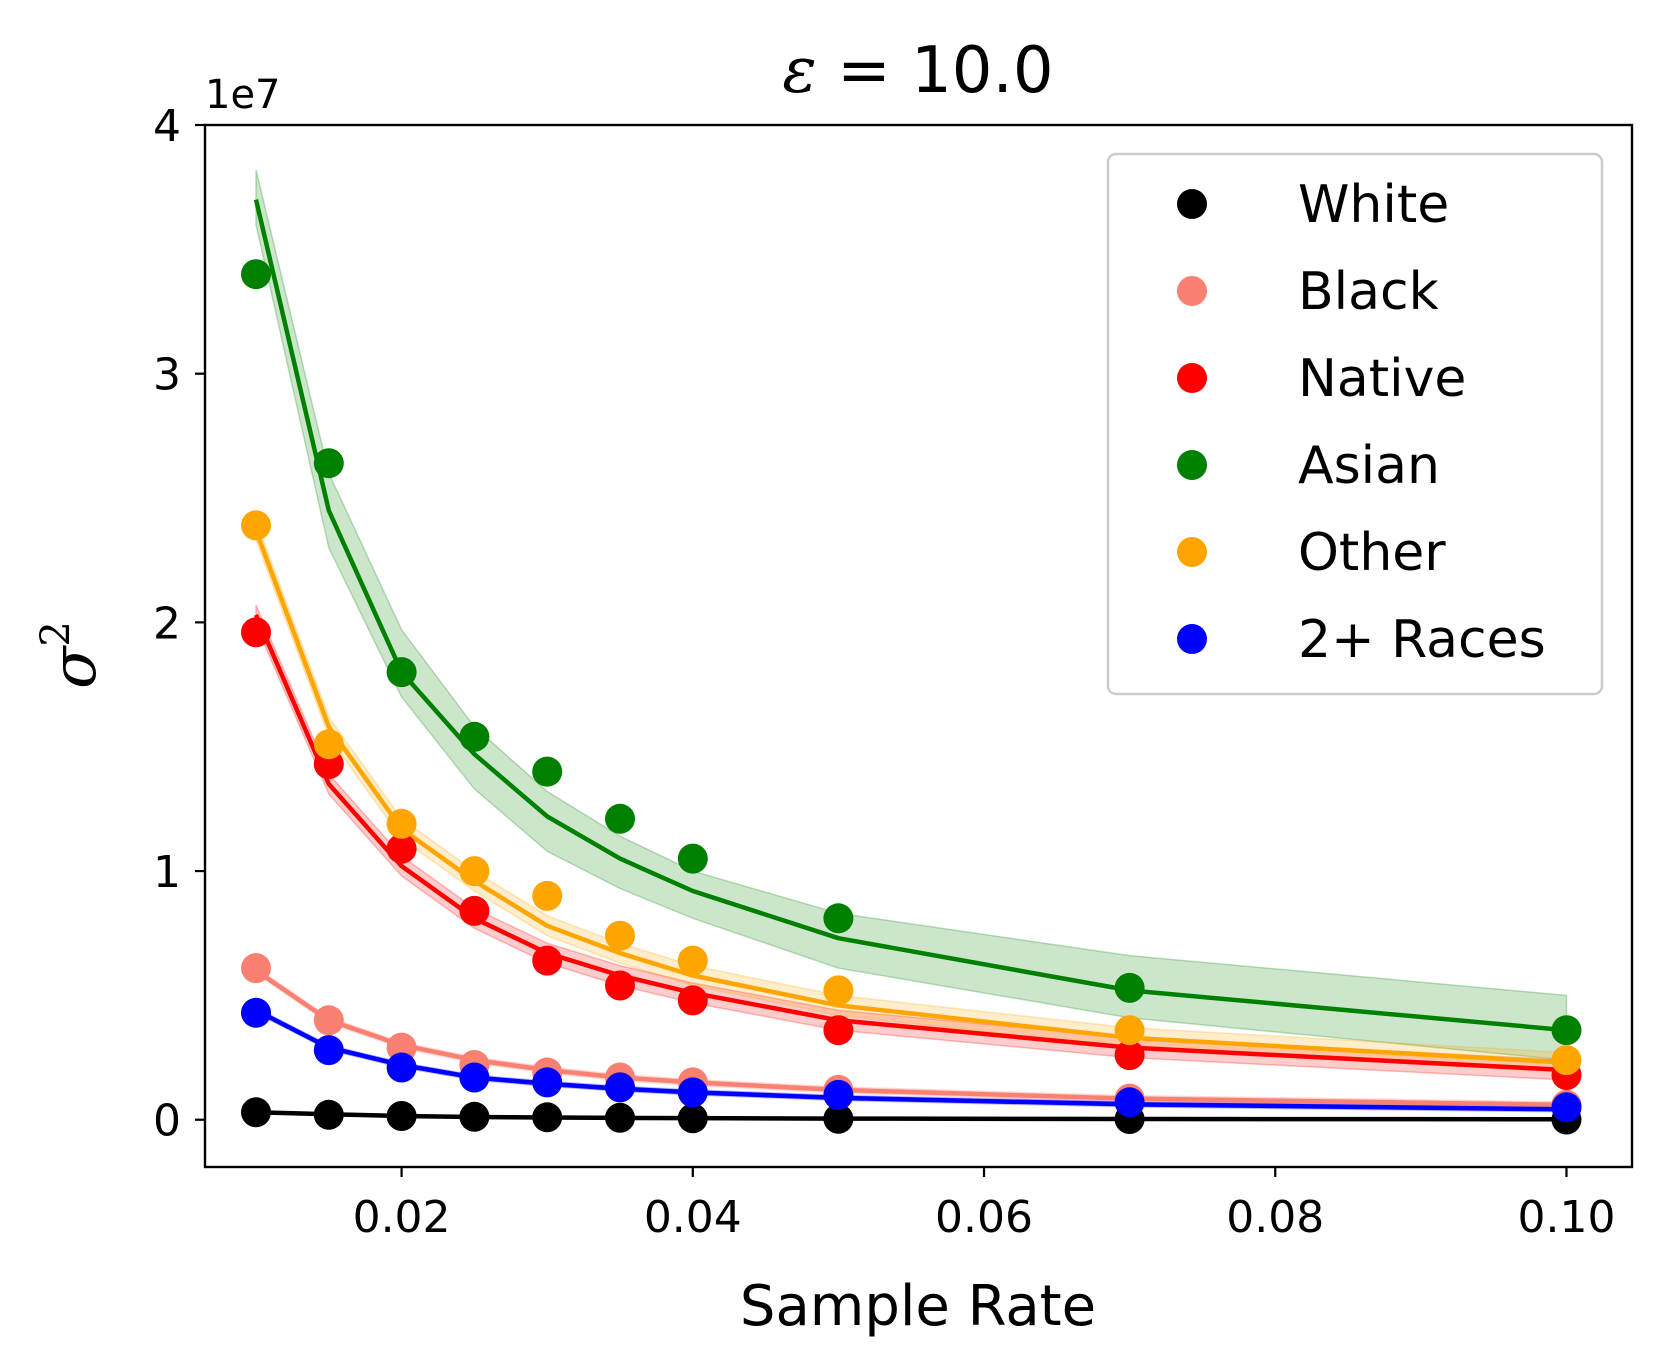  What do you see at coordinates (1192, 291) in the screenshot?
I see `legend-marker-black` at bounding box center [1192, 291].